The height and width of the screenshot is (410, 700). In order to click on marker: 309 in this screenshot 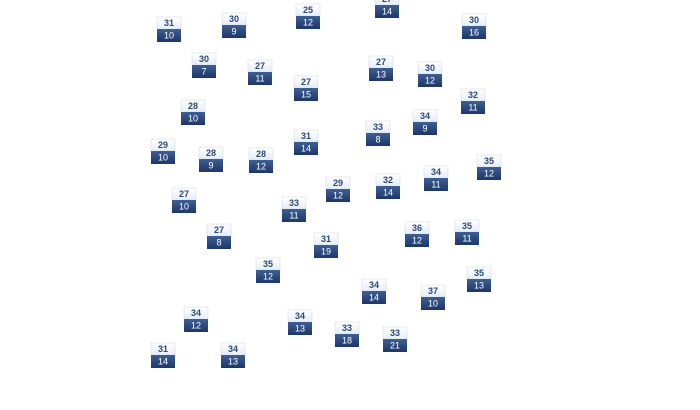, I will do `click(234, 25)`.